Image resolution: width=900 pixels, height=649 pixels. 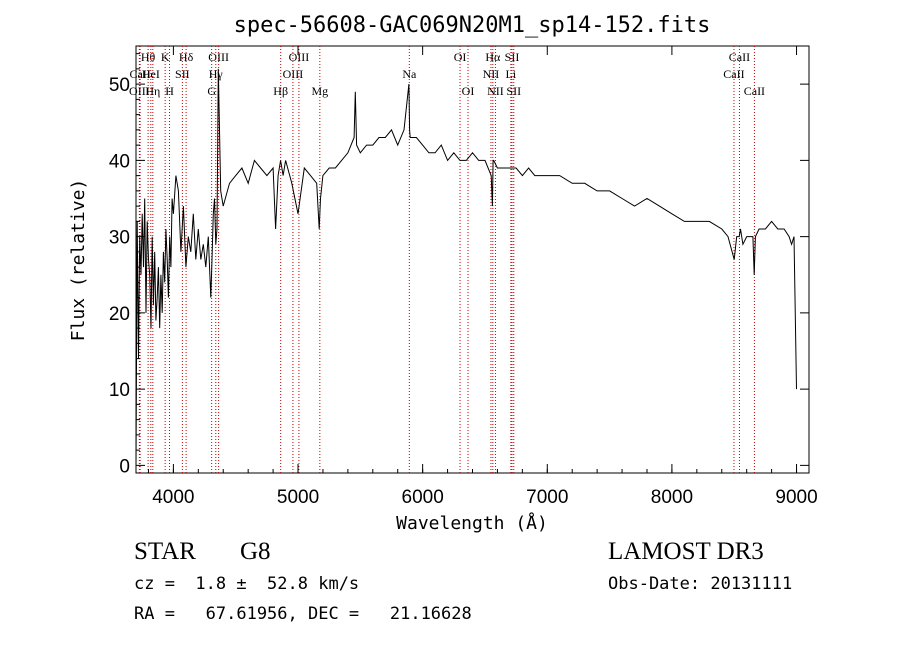 What do you see at coordinates (78, 260) in the screenshot?
I see `y-axis-label: Flux (relative)` at bounding box center [78, 260].